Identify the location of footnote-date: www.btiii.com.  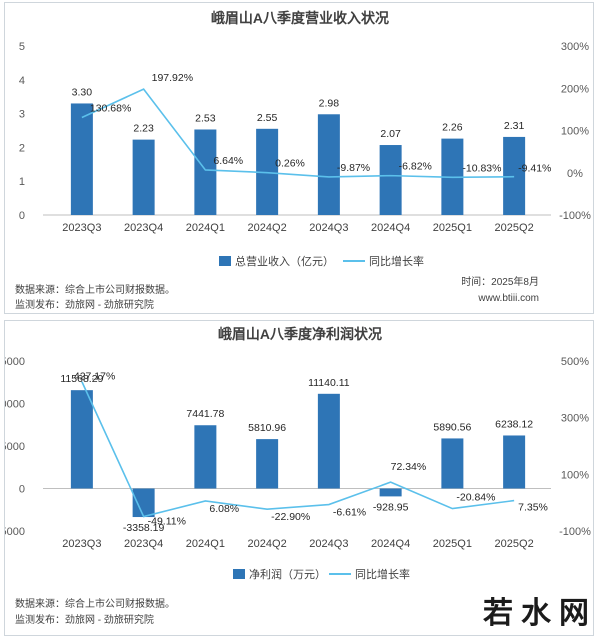
(508, 298).